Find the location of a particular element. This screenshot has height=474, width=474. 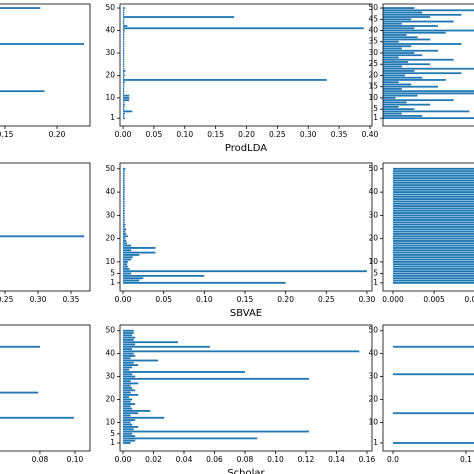

plot-area is located at coordinates (241, 386).